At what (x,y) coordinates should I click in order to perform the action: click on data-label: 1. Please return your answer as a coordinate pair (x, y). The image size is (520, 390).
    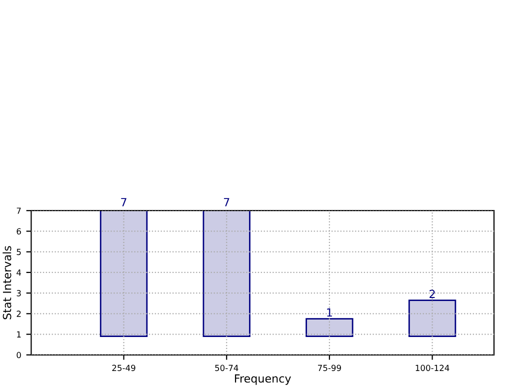
    Looking at the image, I should click on (329, 312).